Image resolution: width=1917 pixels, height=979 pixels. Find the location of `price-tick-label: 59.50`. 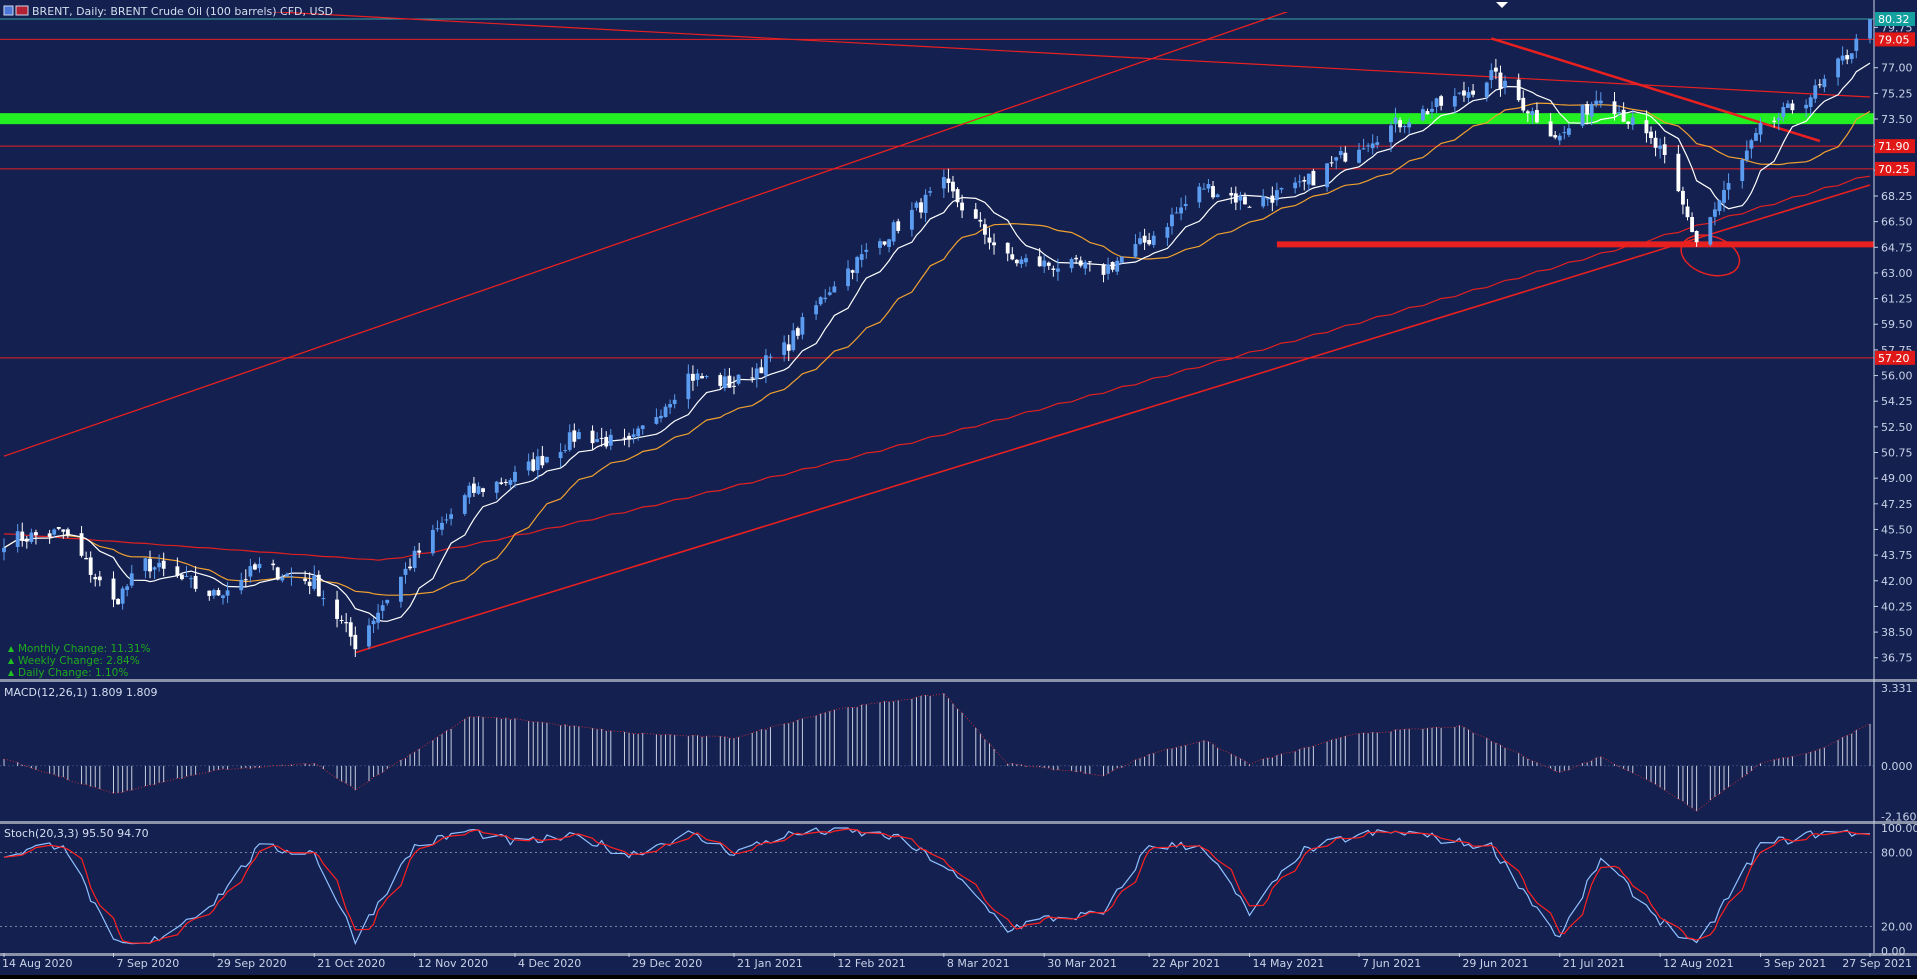

price-tick-label: 59.50 is located at coordinates (1897, 324).